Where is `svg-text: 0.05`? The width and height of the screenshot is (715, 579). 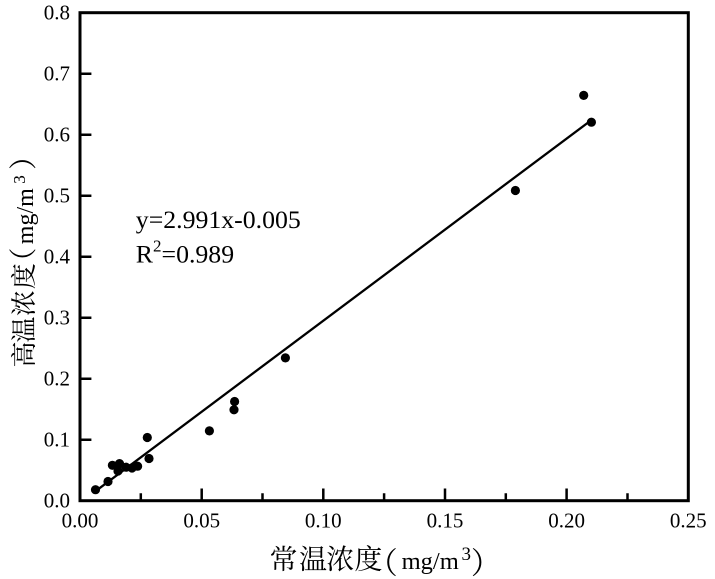 svg-text: 0.05 is located at coordinates (201, 521).